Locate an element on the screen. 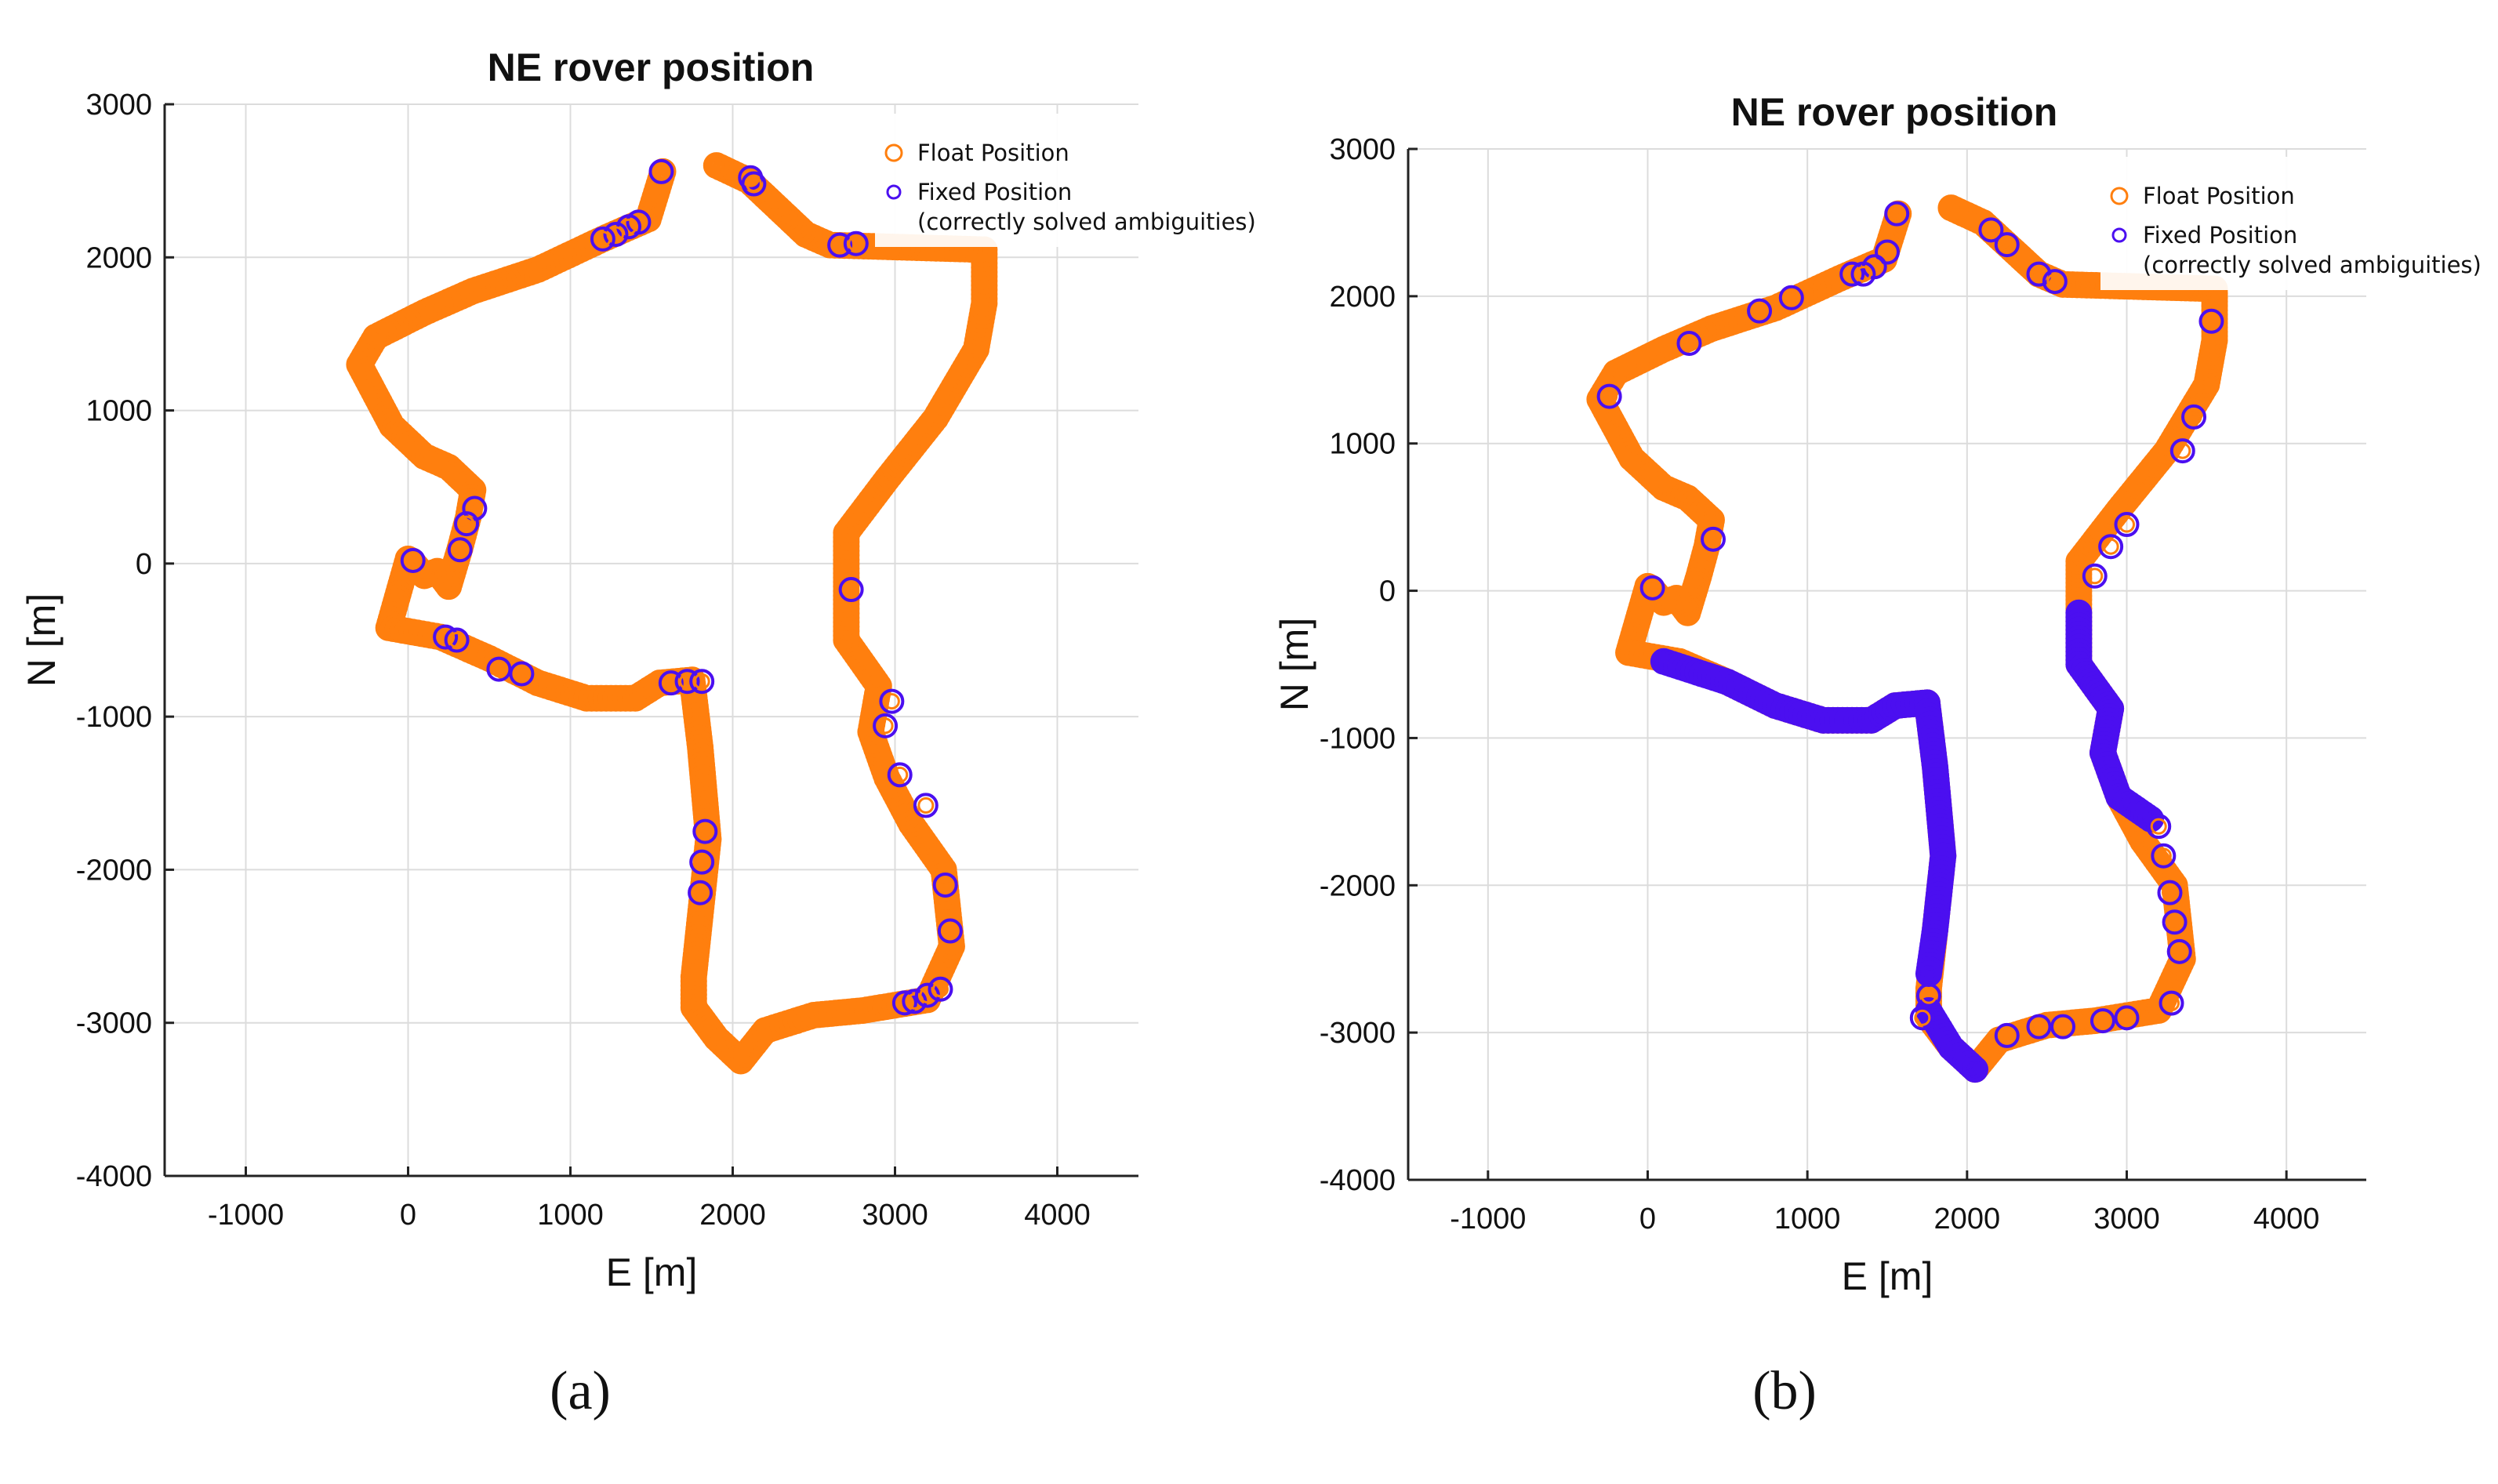 This screenshot has height=1484, width=2498. x-tick-label: 0 is located at coordinates (1648, 1219).